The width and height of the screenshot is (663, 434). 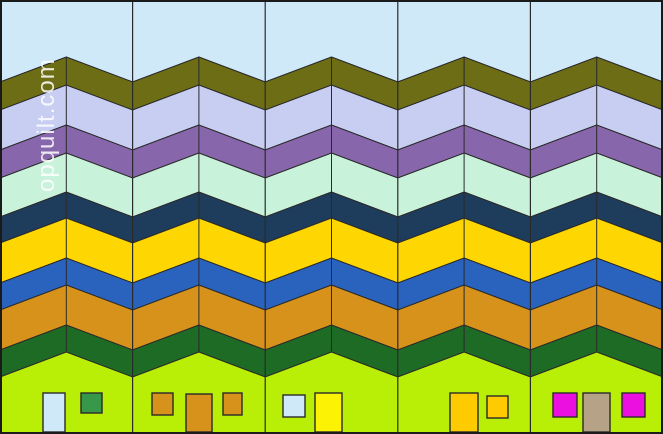 What do you see at coordinates (328, 412) in the screenshot?
I see `door-col3` at bounding box center [328, 412].